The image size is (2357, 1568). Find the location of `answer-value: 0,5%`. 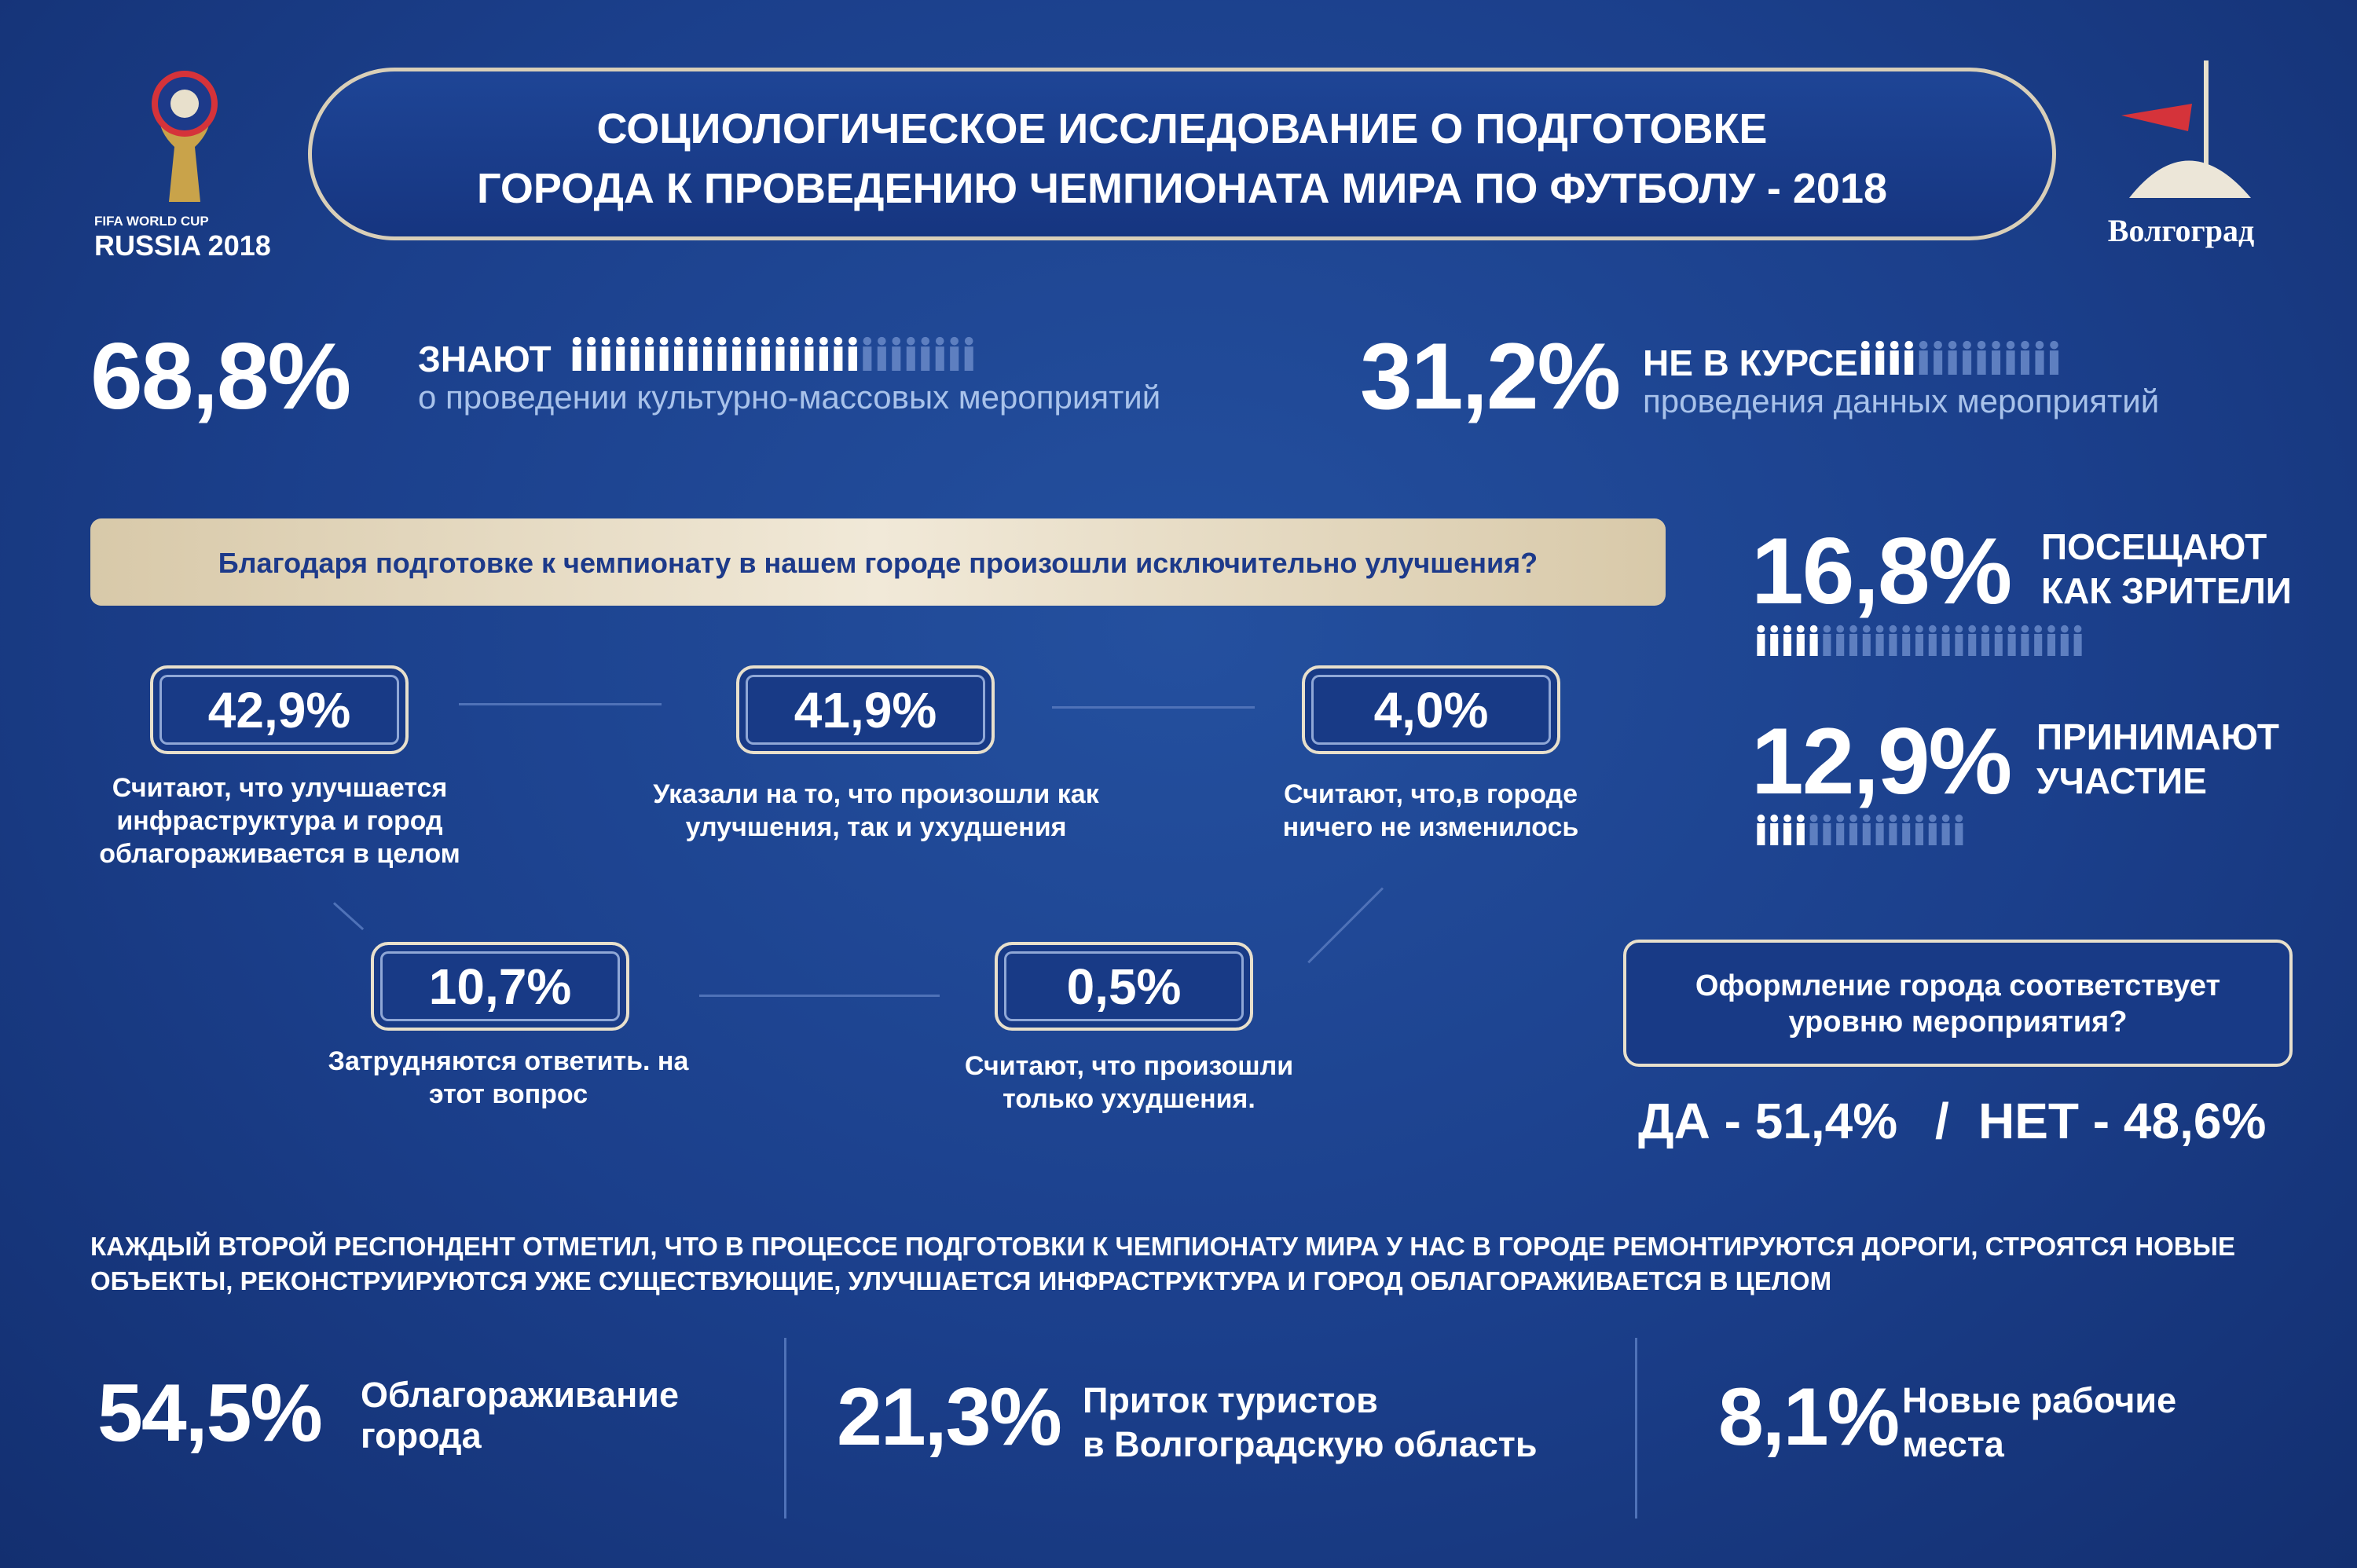

answer-value: 0,5% is located at coordinates (1124, 986).